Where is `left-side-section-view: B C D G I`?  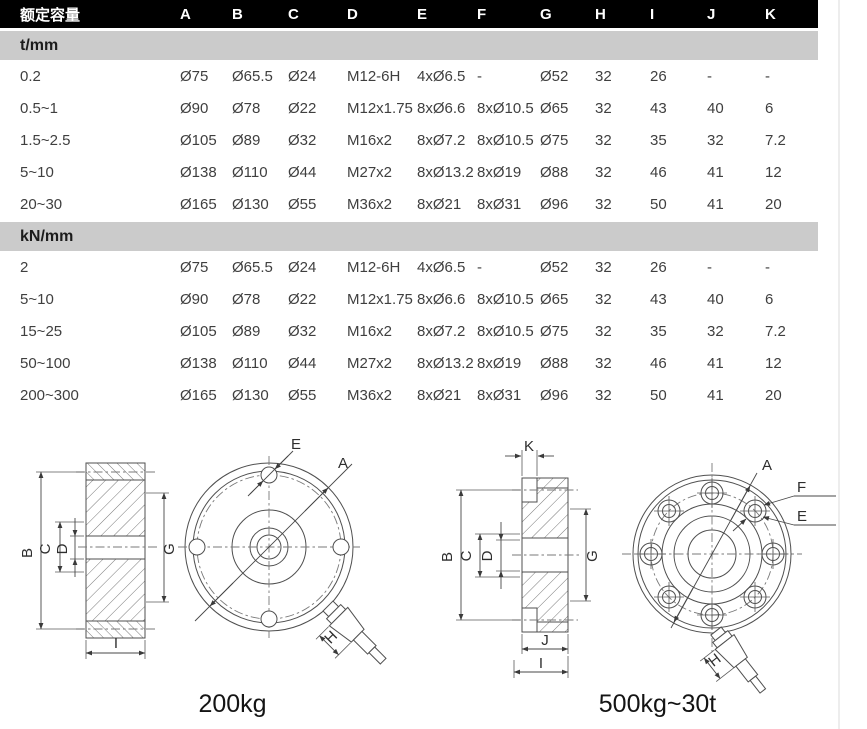 left-side-section-view: B C D G I is located at coordinates (98, 560).